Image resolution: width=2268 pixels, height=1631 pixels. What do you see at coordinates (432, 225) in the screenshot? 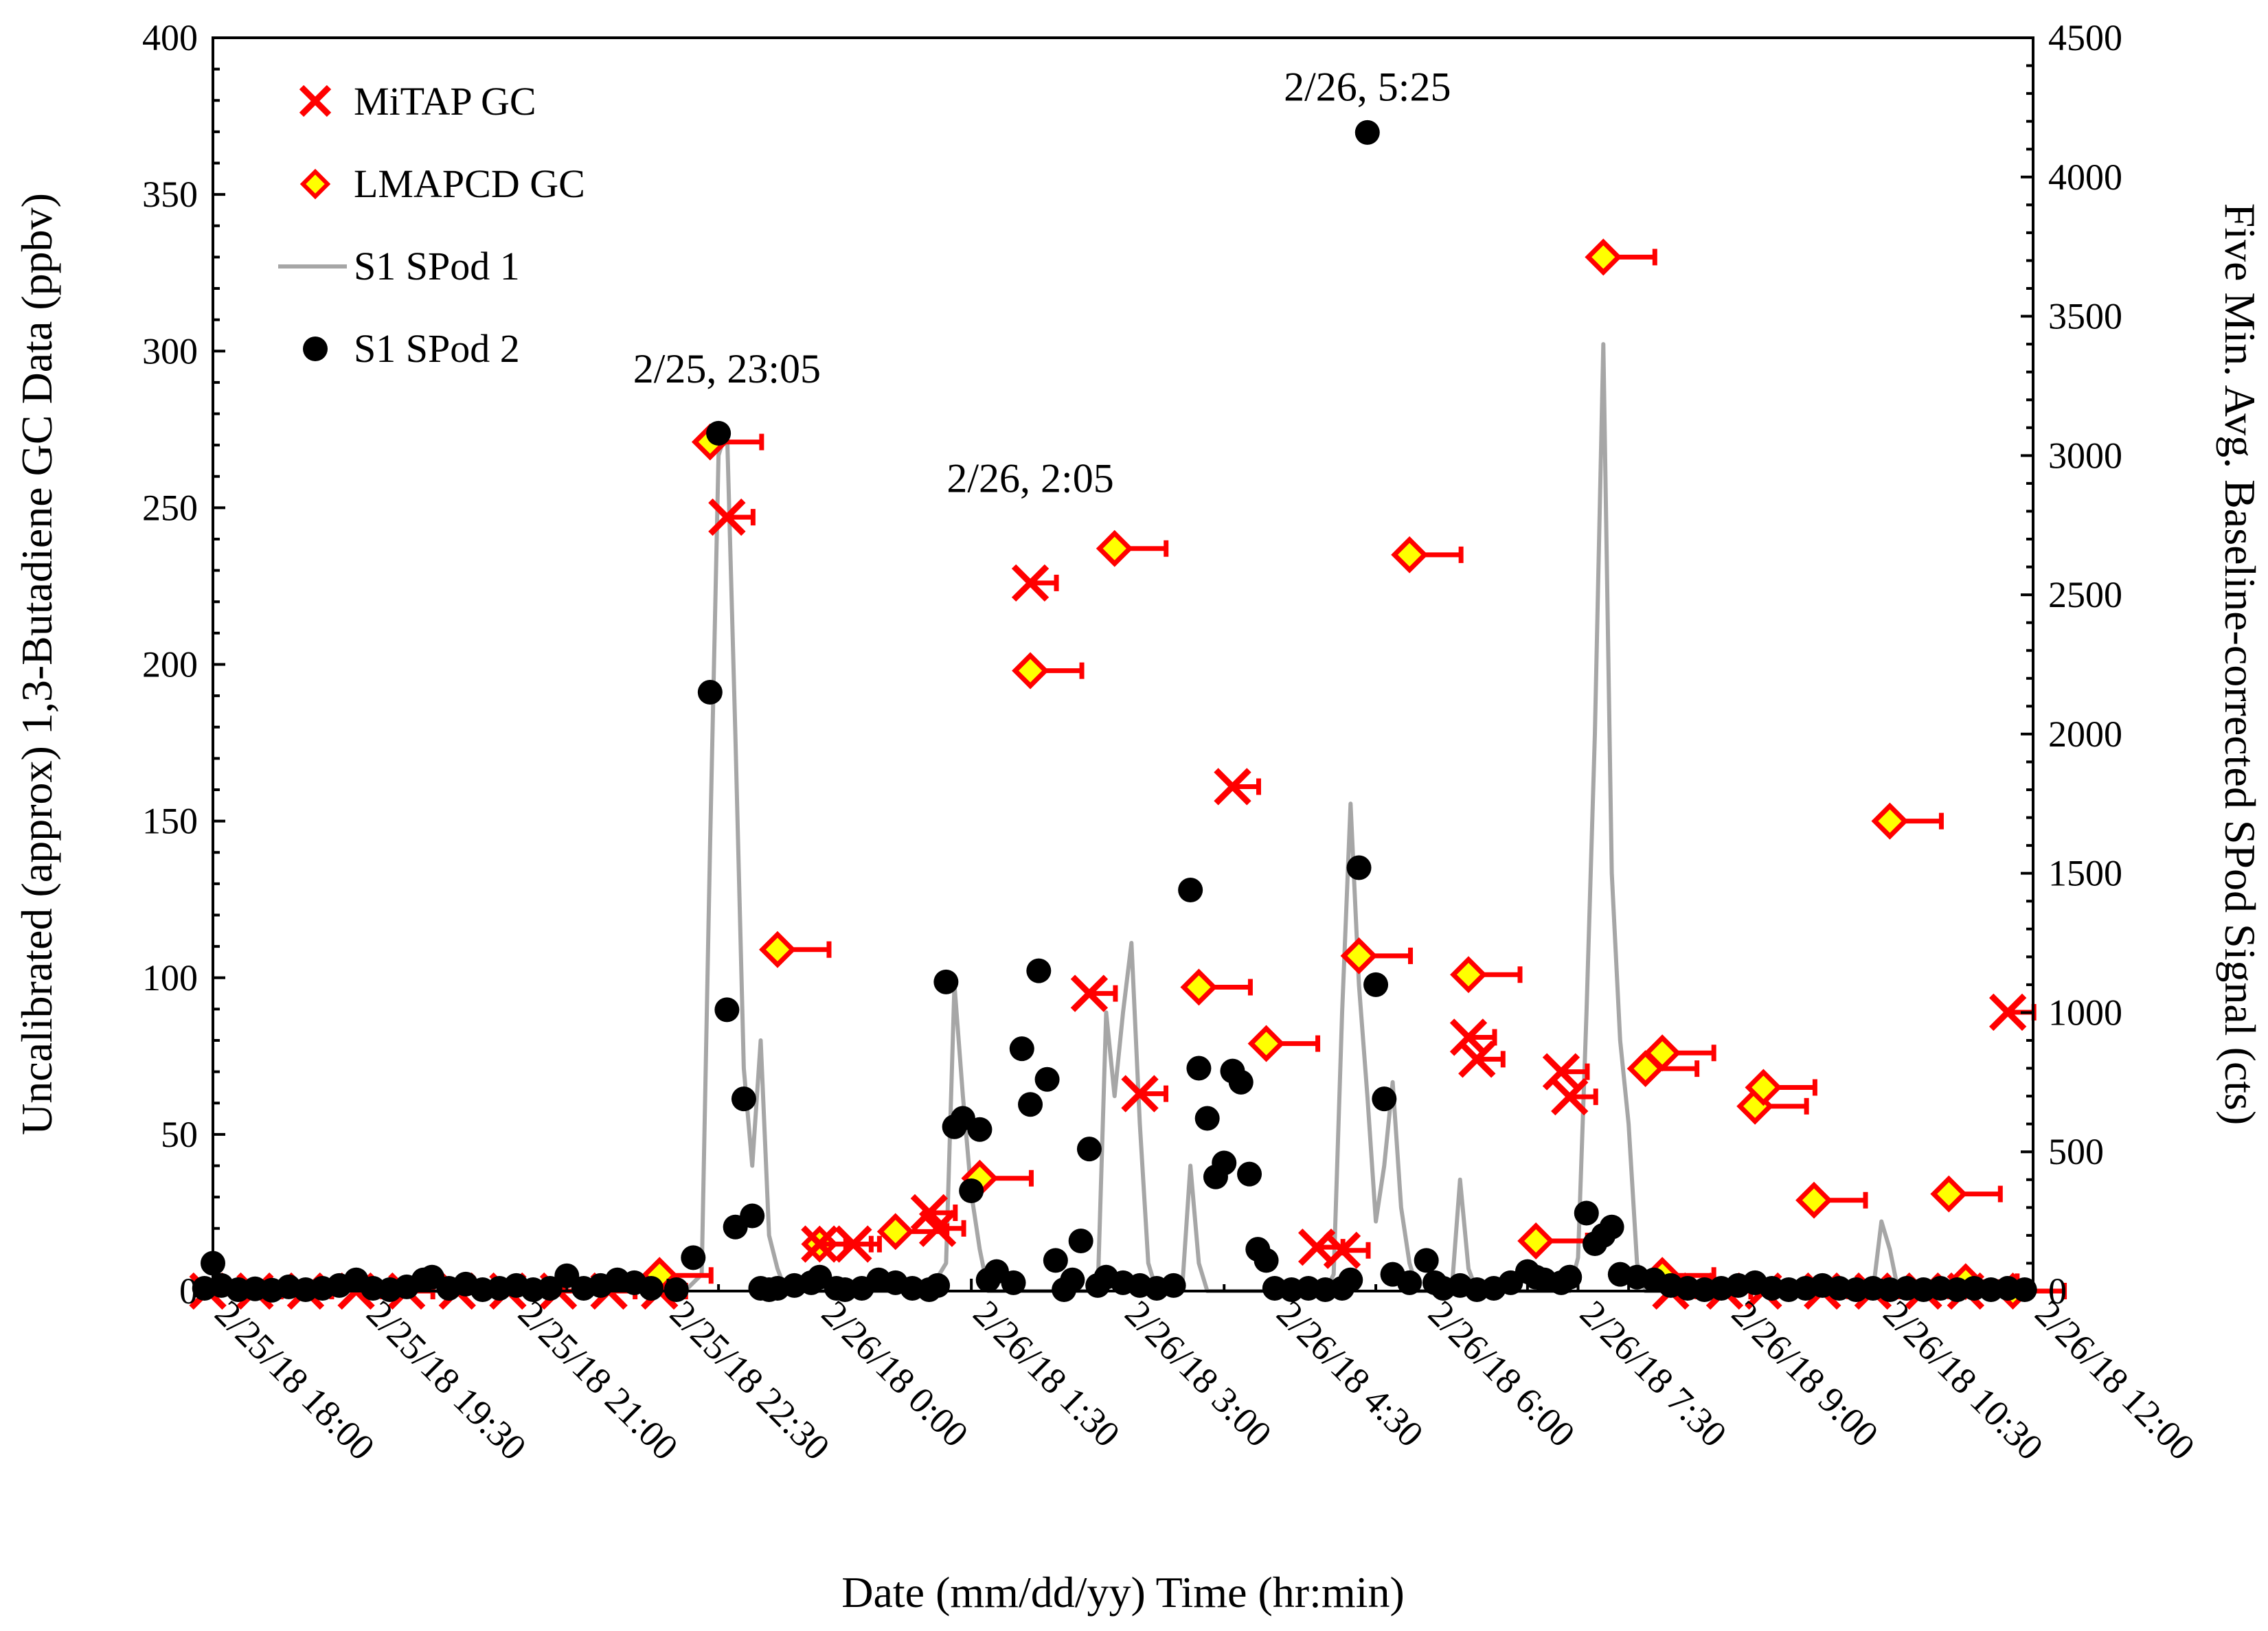
I see `legend: MiTAP GC LMAPCD GC S1 SPod 1 S1 SPod 2` at bounding box center [432, 225].